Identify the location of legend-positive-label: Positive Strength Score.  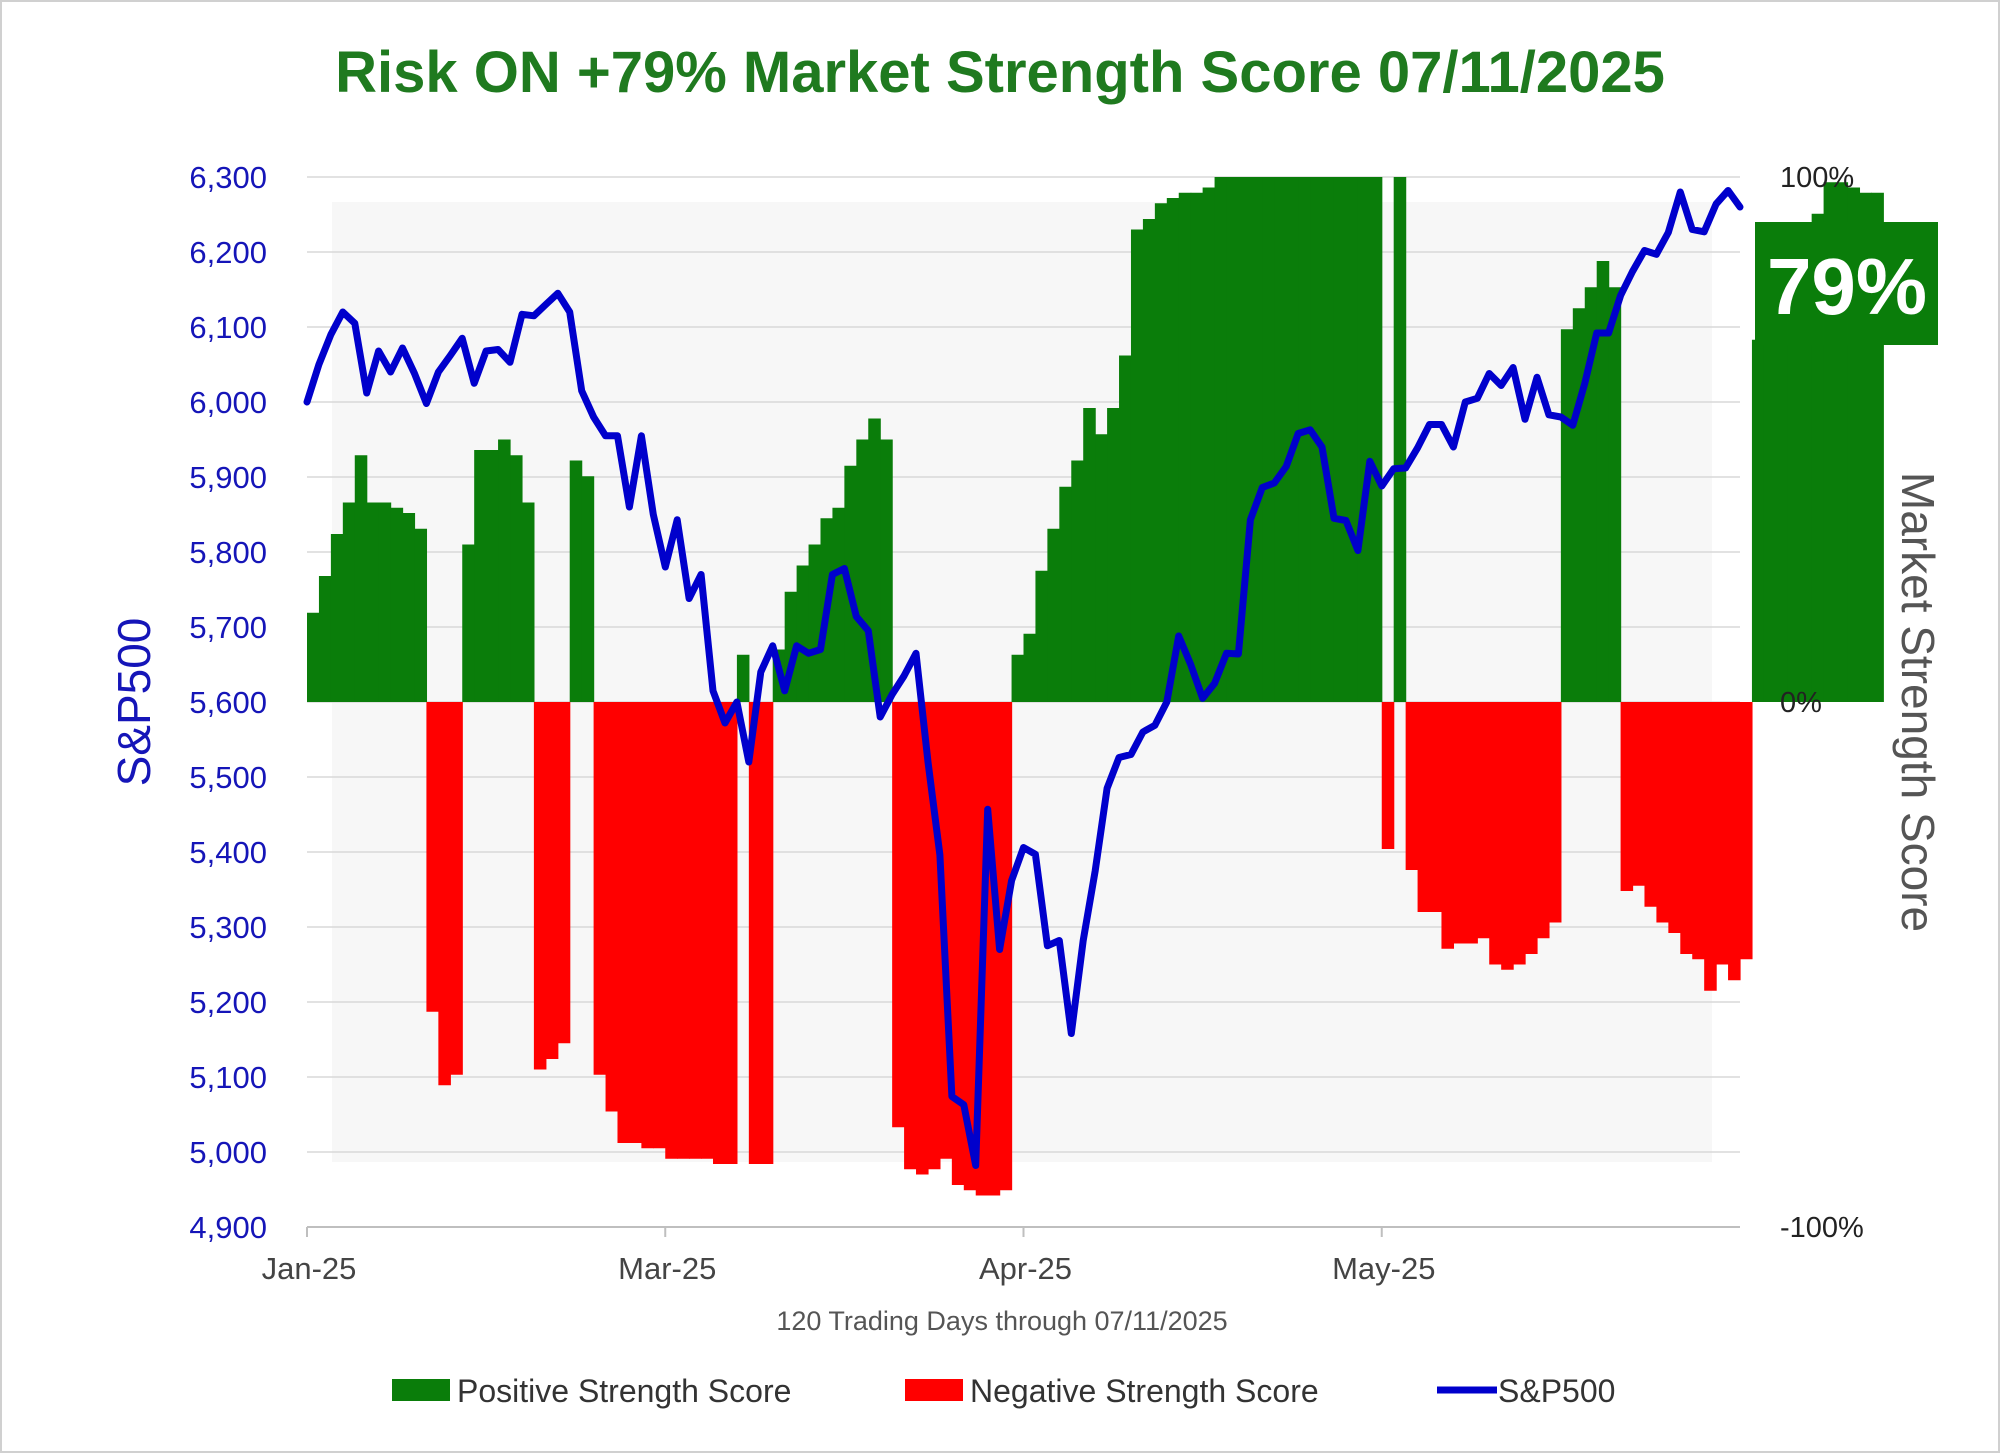
(624, 1391).